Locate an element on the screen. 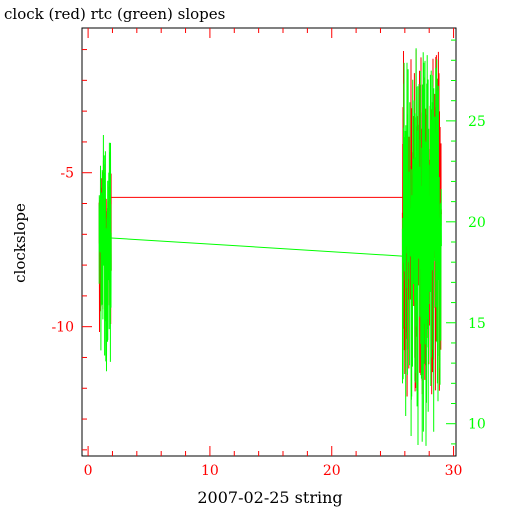 The height and width of the screenshot is (517, 512). x-tick-label: 0 is located at coordinates (88, 471).